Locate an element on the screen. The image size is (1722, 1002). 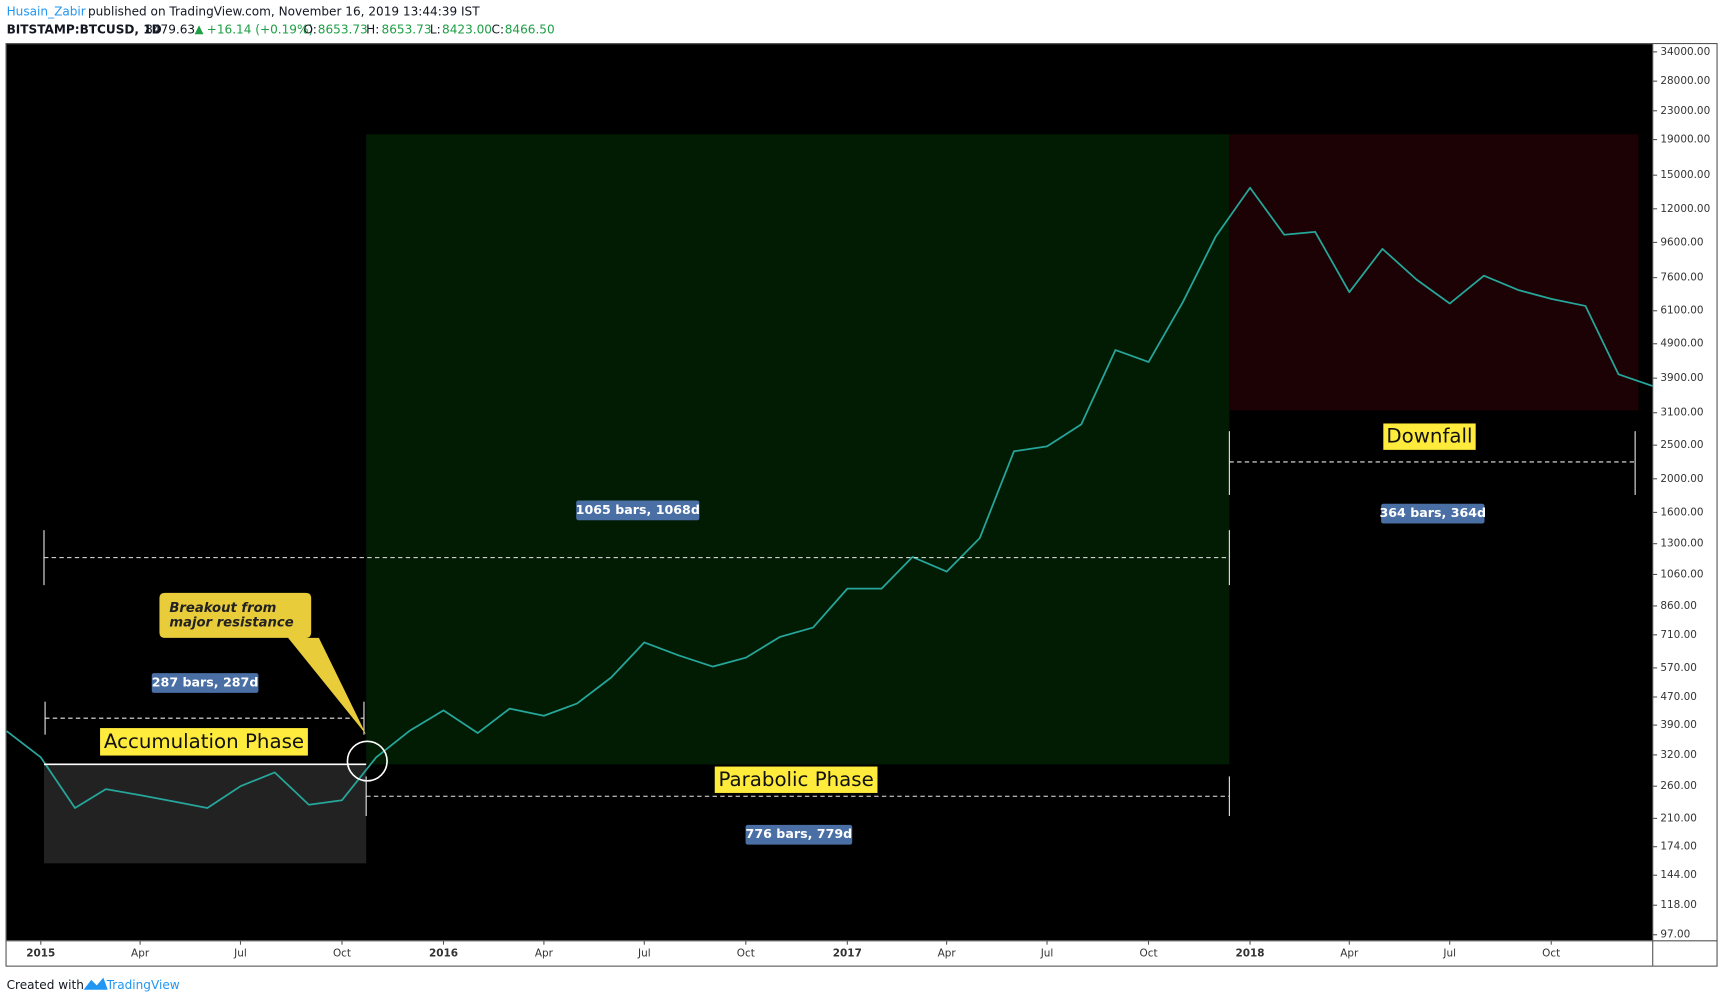
accumulation-zone is located at coordinates (205, 814).